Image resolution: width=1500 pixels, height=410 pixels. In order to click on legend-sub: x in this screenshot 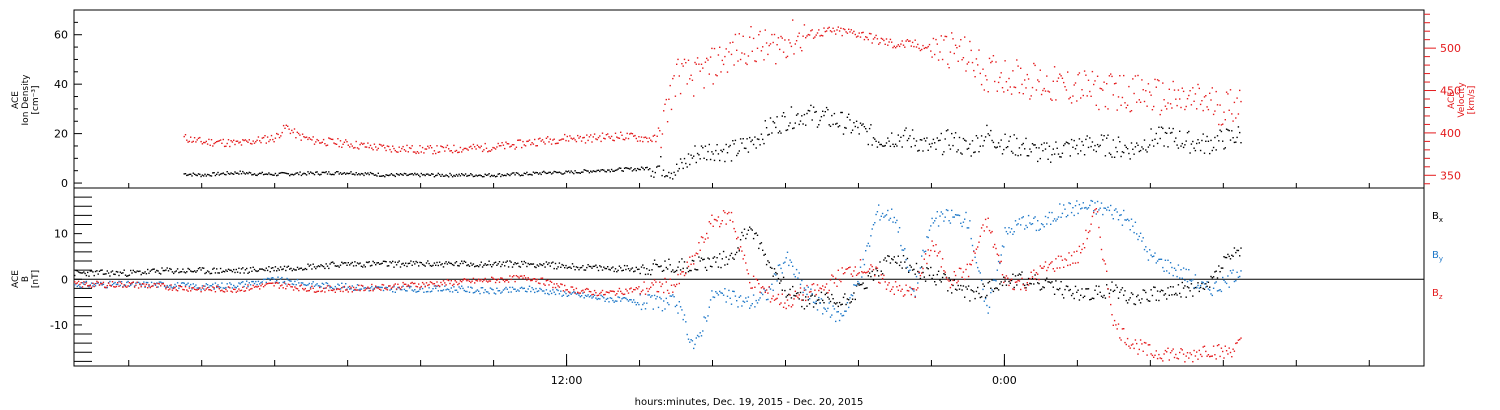, I will do `click(1441, 220)`.